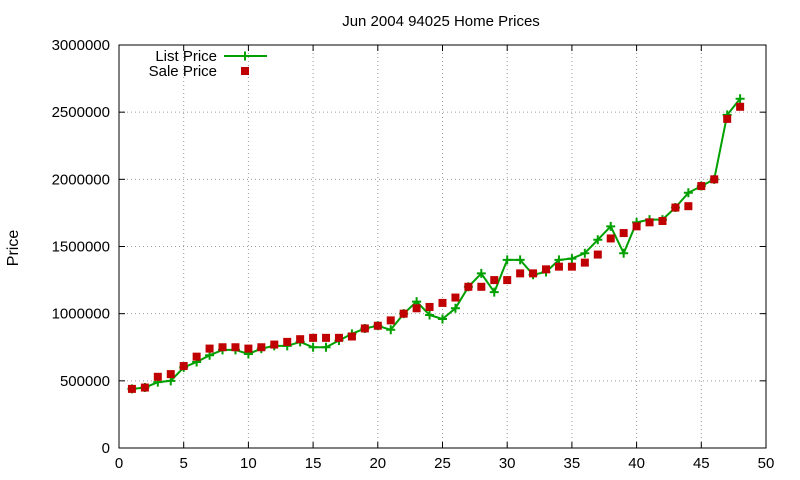 This screenshot has height=480, width=800. I want to click on legend-label-sale-price: Sale Price, so click(183, 71).